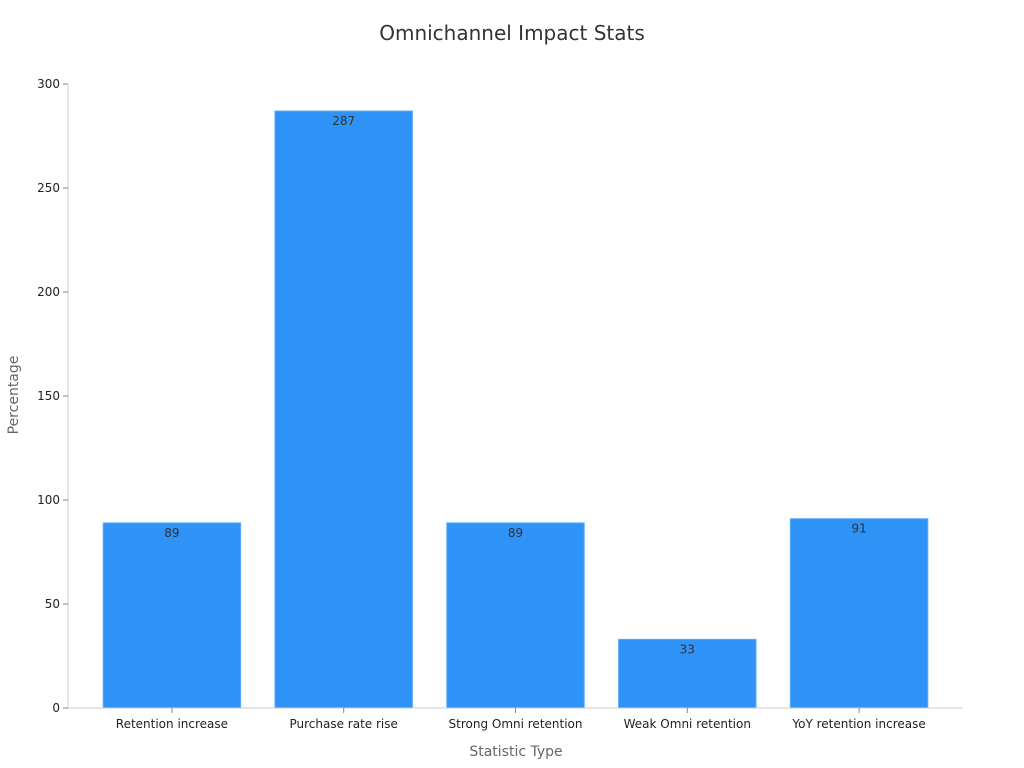 This screenshot has width=1024, height=768. What do you see at coordinates (343, 724) in the screenshot?
I see `x-tick-label: Purchase rate rise` at bounding box center [343, 724].